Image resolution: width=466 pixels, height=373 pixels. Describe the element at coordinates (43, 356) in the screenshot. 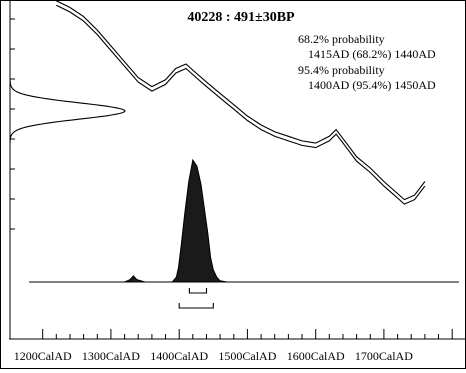

I see `x-tick-label: 1200CalAD` at that location.